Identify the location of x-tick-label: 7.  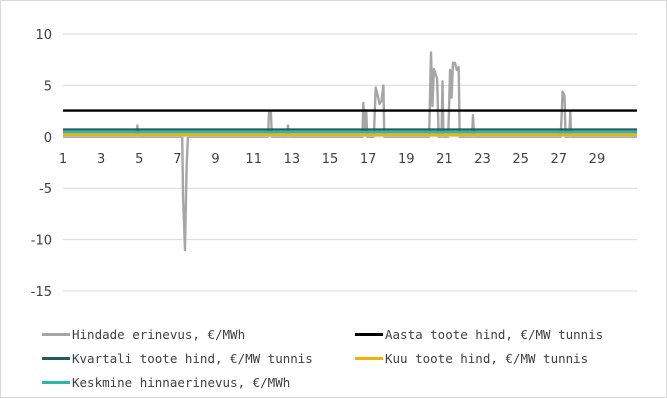
(177, 159).